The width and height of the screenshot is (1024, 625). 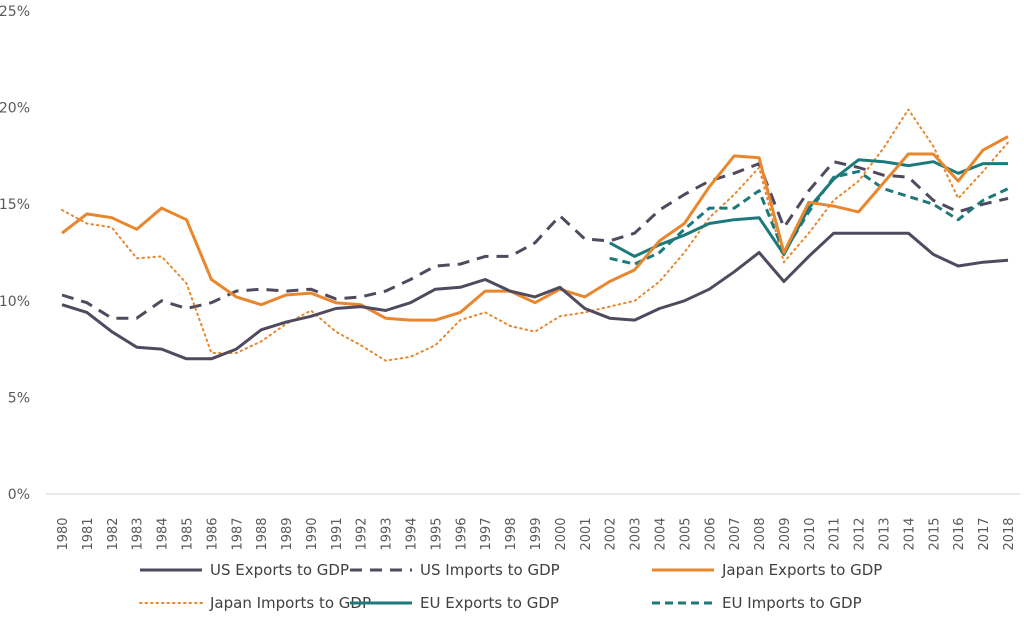 What do you see at coordinates (163, 533) in the screenshot?
I see `x-tick-label: 1984` at bounding box center [163, 533].